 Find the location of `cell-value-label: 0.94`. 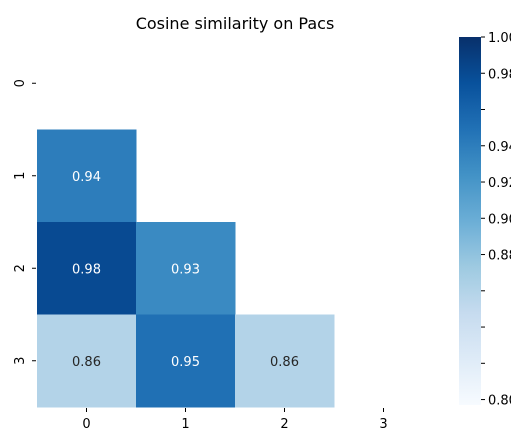

cell-value-label: 0.94 is located at coordinates (86, 177).